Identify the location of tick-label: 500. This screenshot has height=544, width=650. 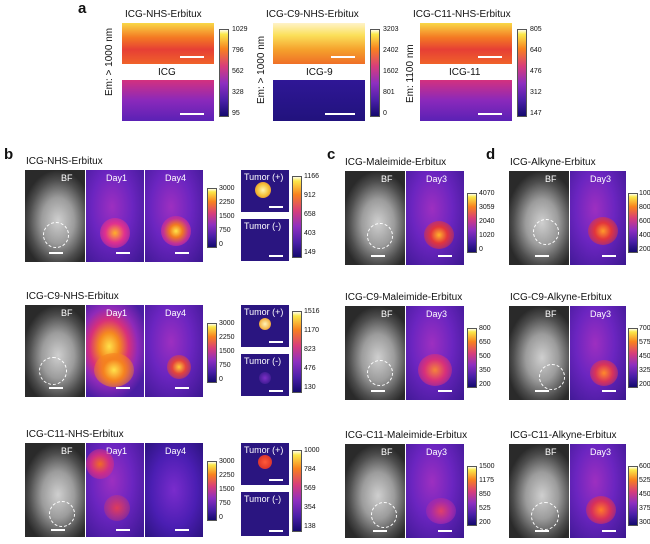
(485, 356).